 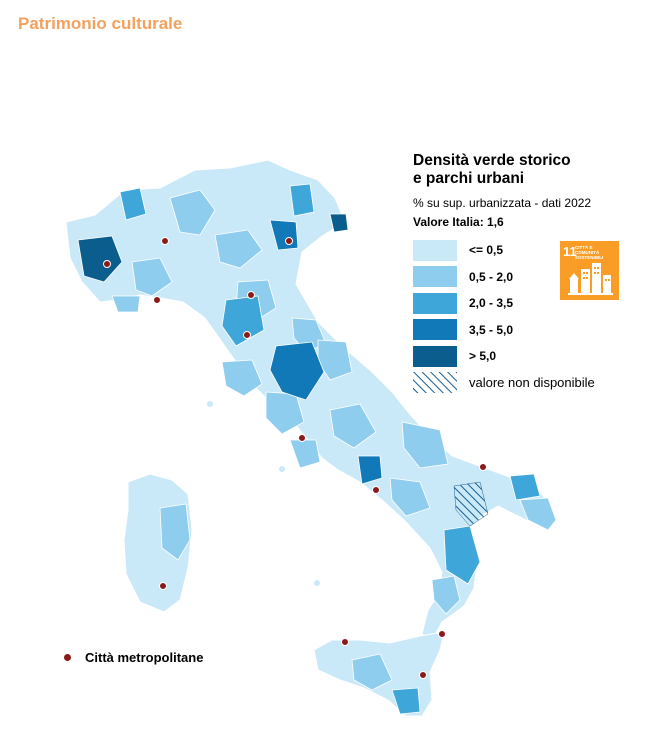 I want to click on metro-cities-legend: Città metropolitane, so click(x=133, y=657).